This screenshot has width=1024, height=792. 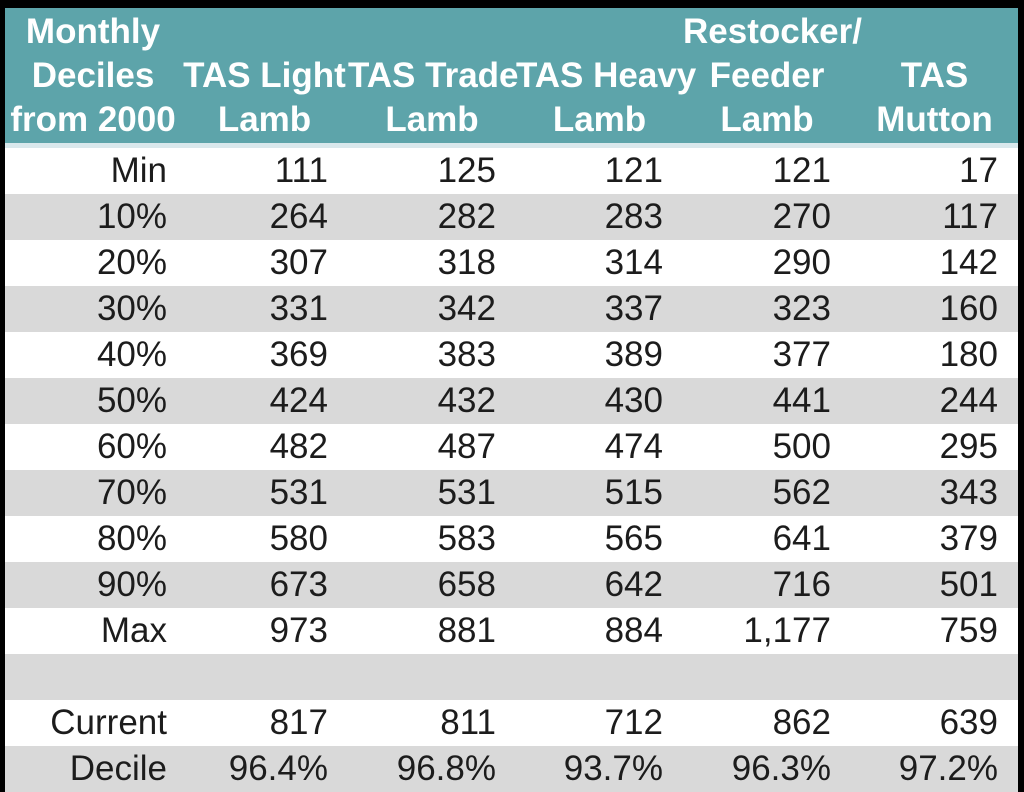 What do you see at coordinates (264, 216) in the screenshot?
I see `cell-value: 264` at bounding box center [264, 216].